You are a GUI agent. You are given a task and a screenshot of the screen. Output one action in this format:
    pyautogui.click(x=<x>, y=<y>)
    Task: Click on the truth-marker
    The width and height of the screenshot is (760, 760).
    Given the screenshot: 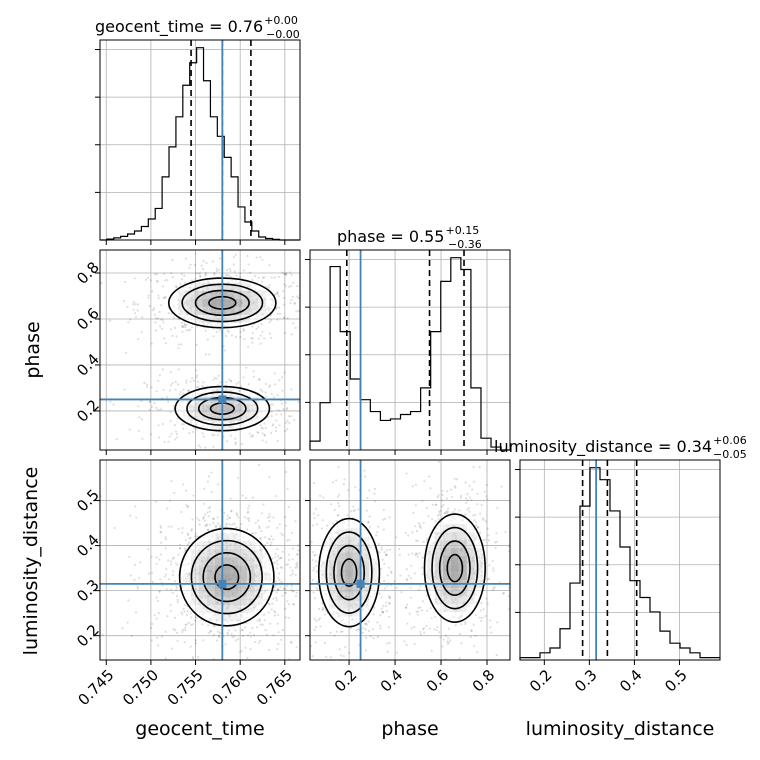 What is the action you would take?
    pyautogui.click(x=222, y=399)
    